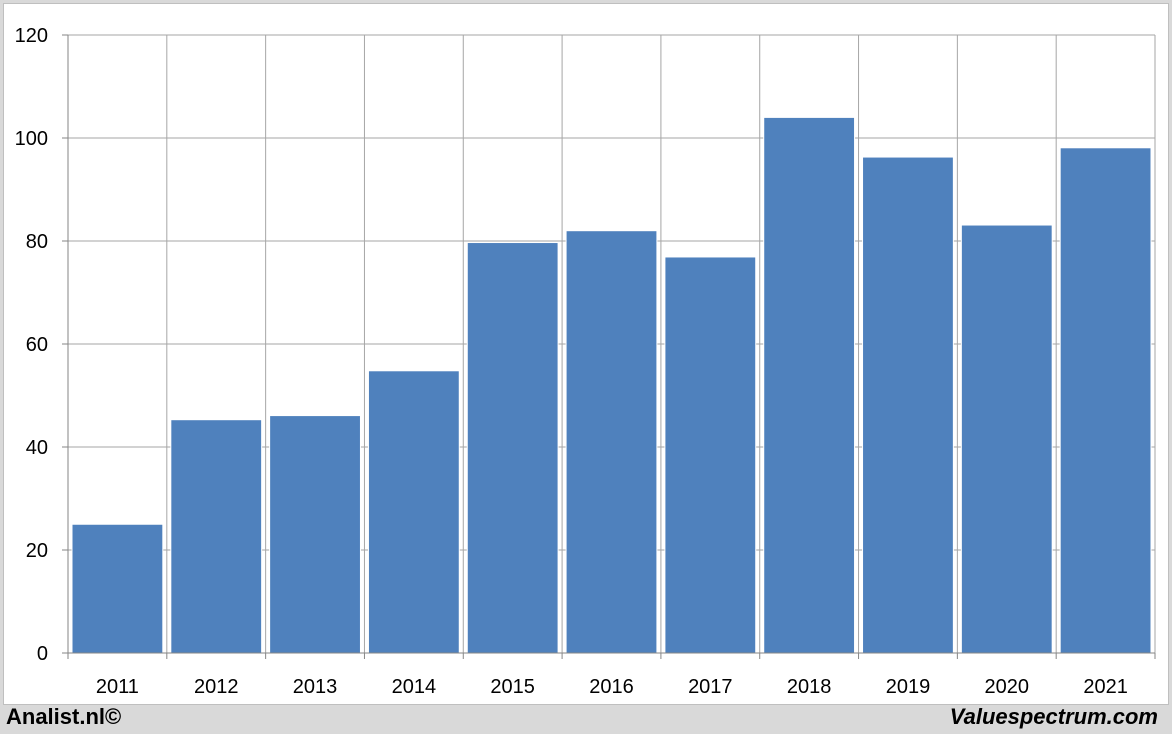 This screenshot has width=1172, height=734. I want to click on bar-2013, so click(315, 534).